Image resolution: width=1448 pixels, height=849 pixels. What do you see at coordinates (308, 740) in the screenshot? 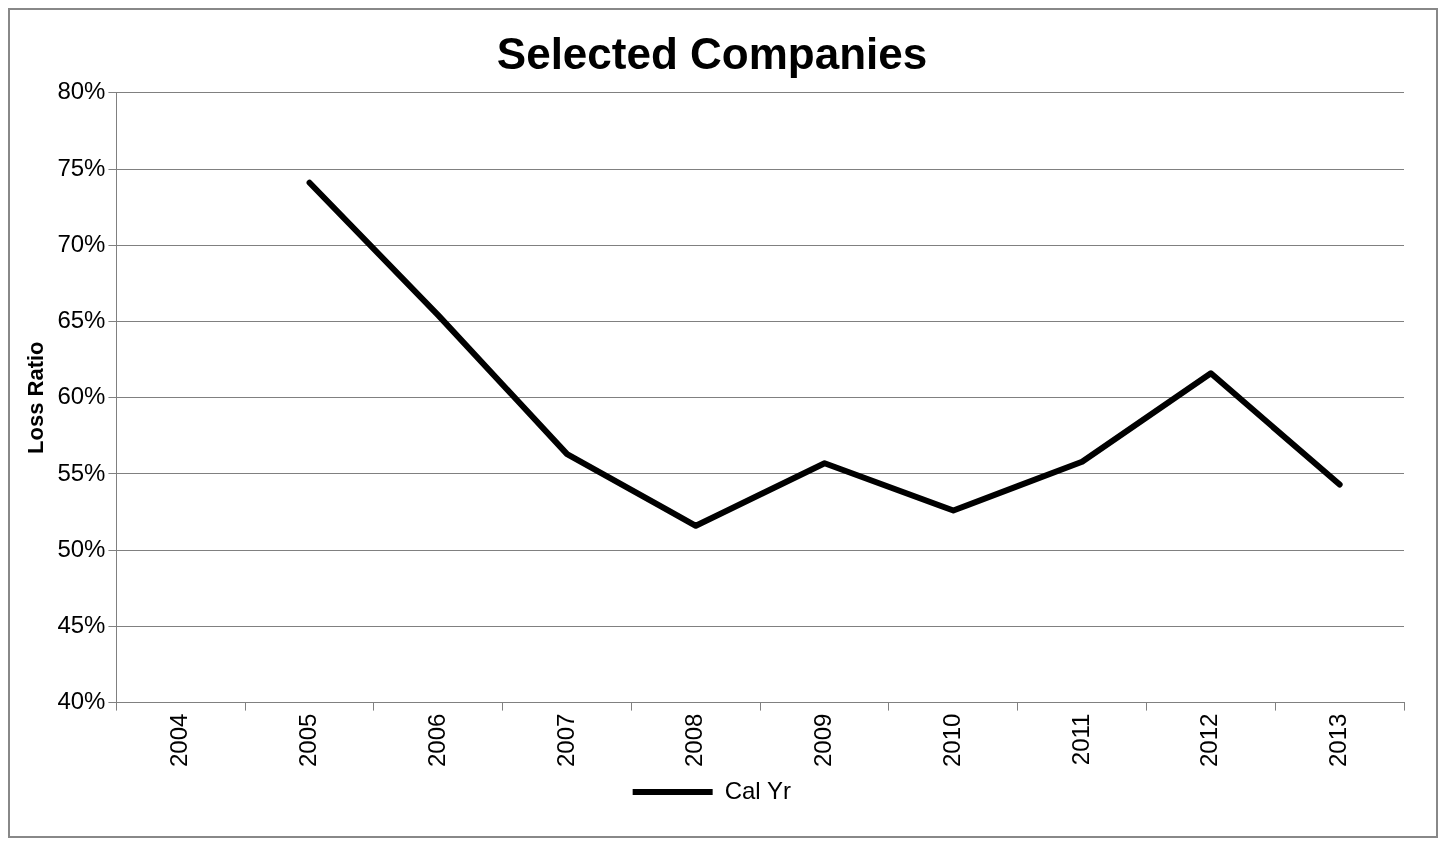
I see `x-tick-label: 2005` at bounding box center [308, 740].